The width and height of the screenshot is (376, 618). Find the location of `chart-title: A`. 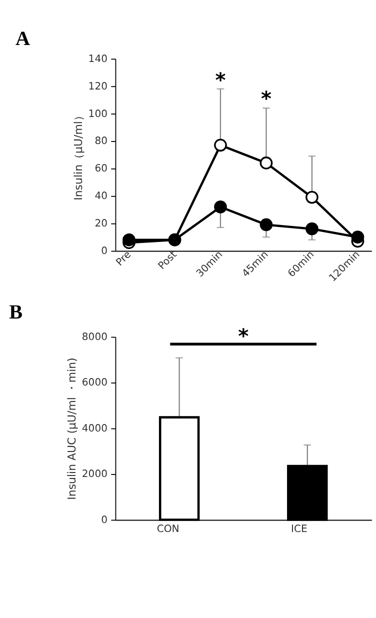

chart-title: A is located at coordinates (23, 39).